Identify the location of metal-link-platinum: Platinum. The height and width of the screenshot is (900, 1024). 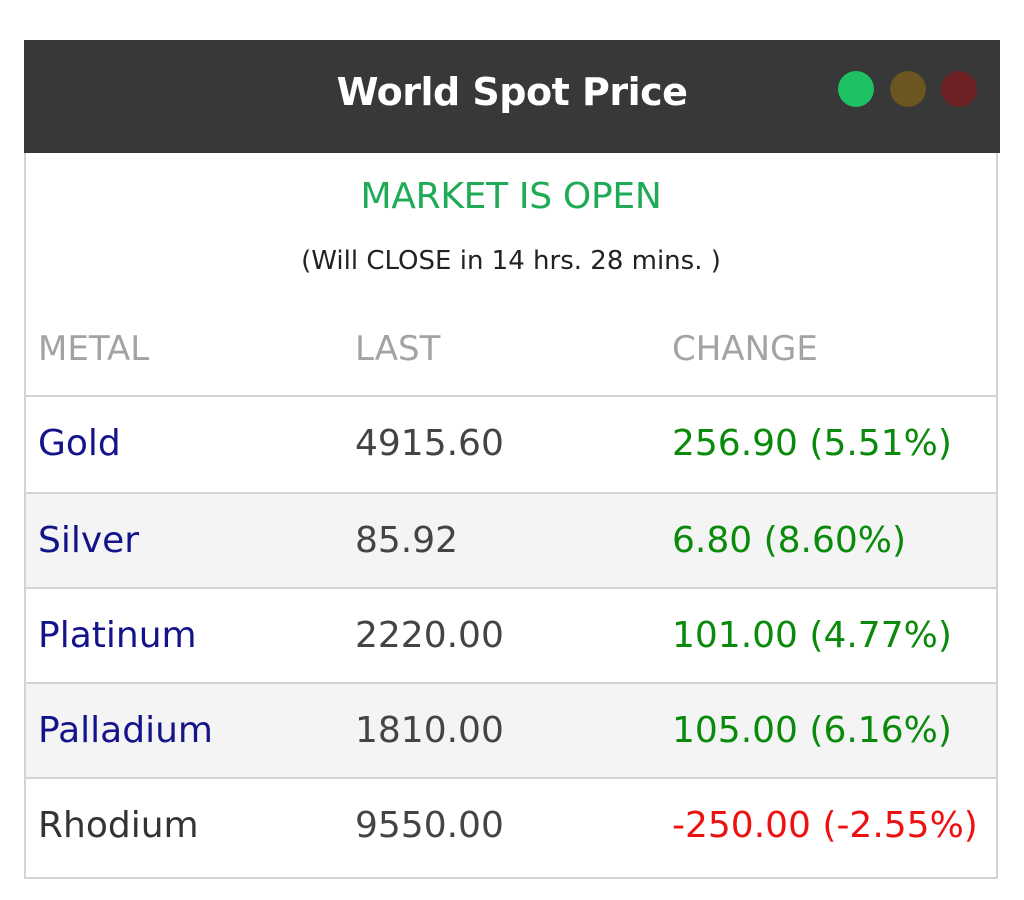
(117, 635).